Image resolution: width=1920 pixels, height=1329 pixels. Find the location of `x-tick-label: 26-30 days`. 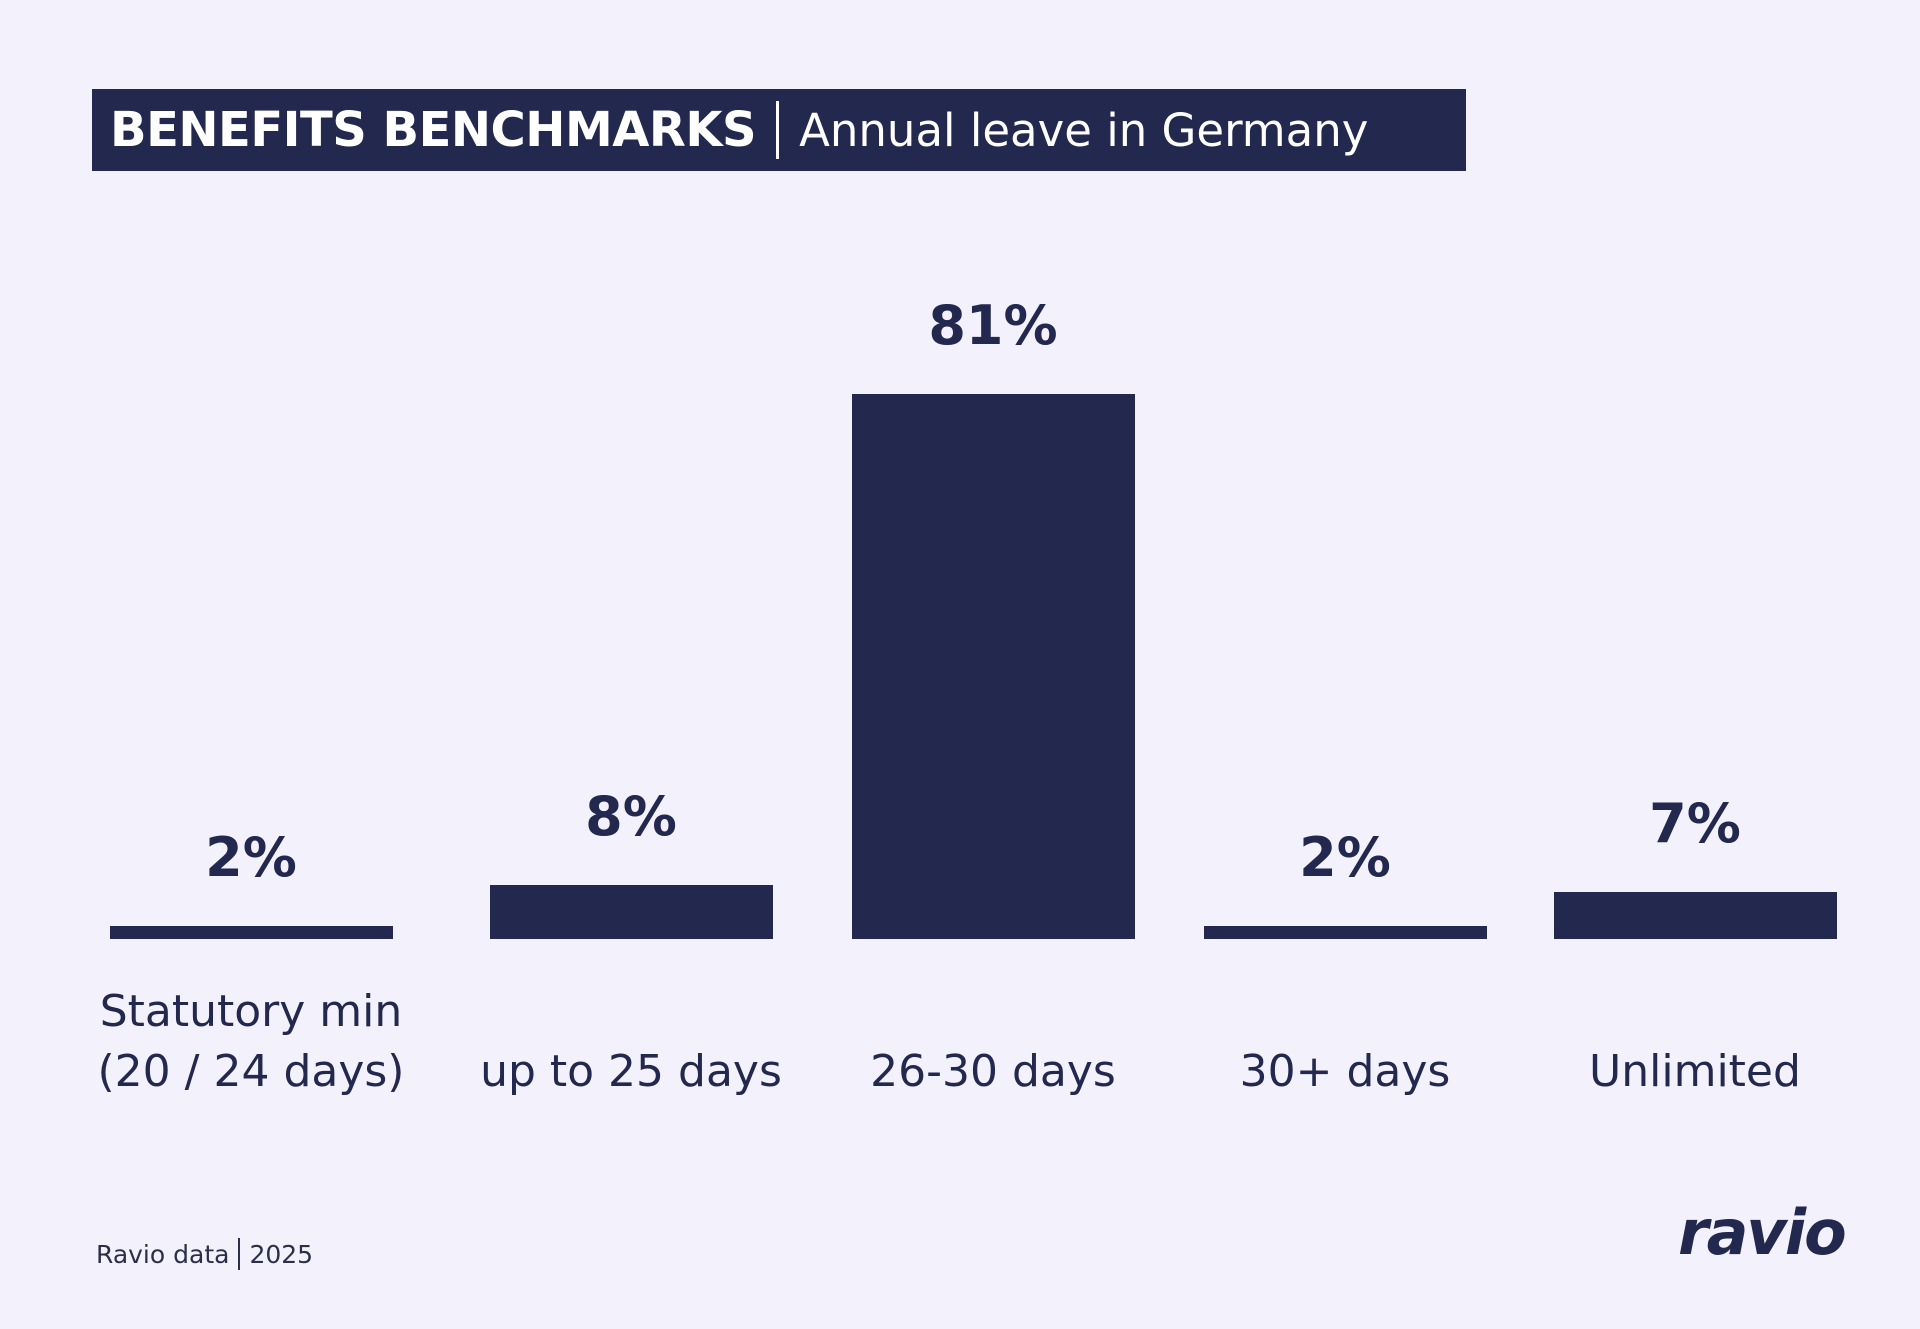

x-tick-label: 26-30 days is located at coordinates (993, 1071).